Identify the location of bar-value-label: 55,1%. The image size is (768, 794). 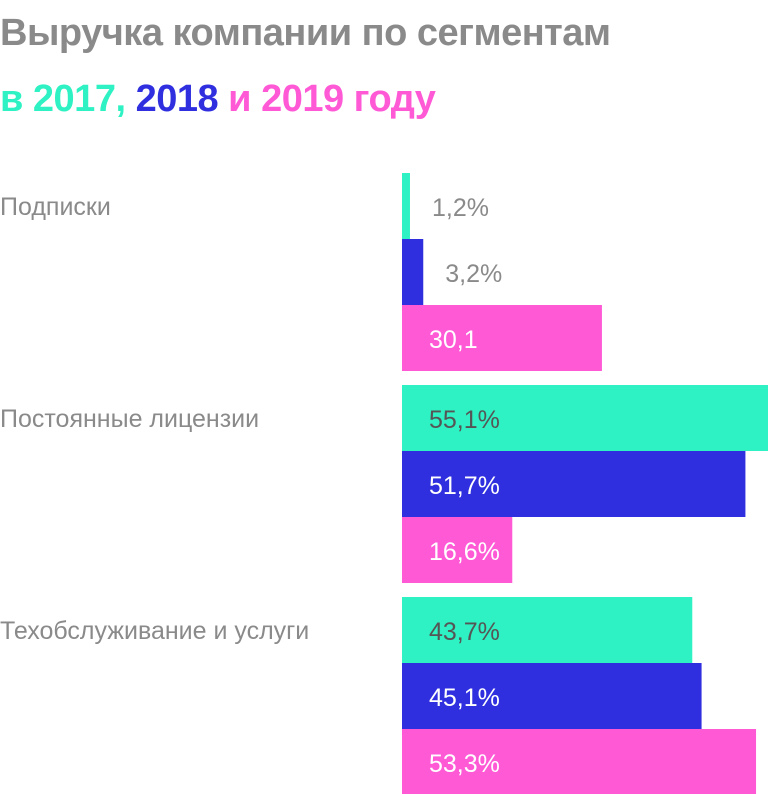
(464, 420).